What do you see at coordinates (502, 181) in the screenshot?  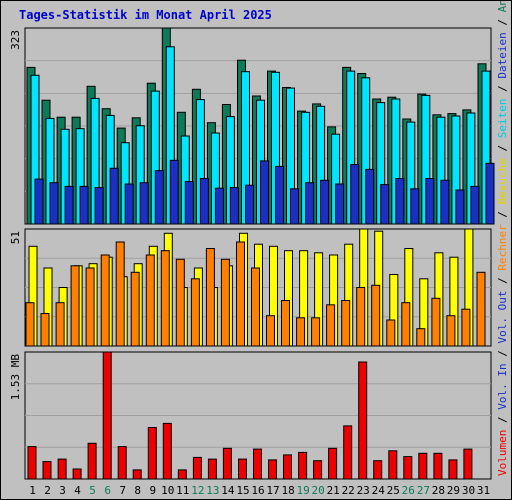 I see `legend-entry: Besuche` at bounding box center [502, 181].